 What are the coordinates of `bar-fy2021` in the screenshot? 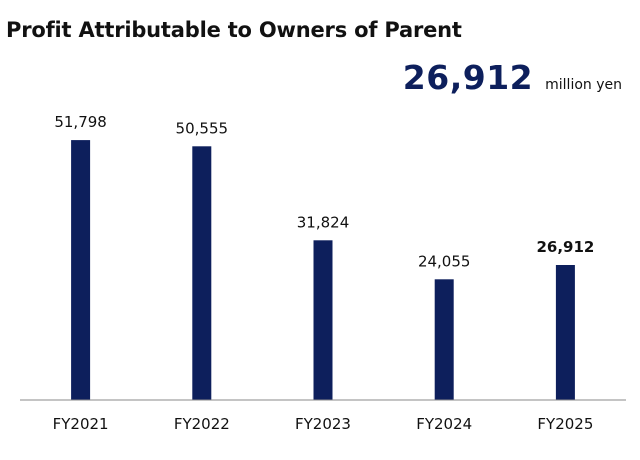 It's located at (81, 270).